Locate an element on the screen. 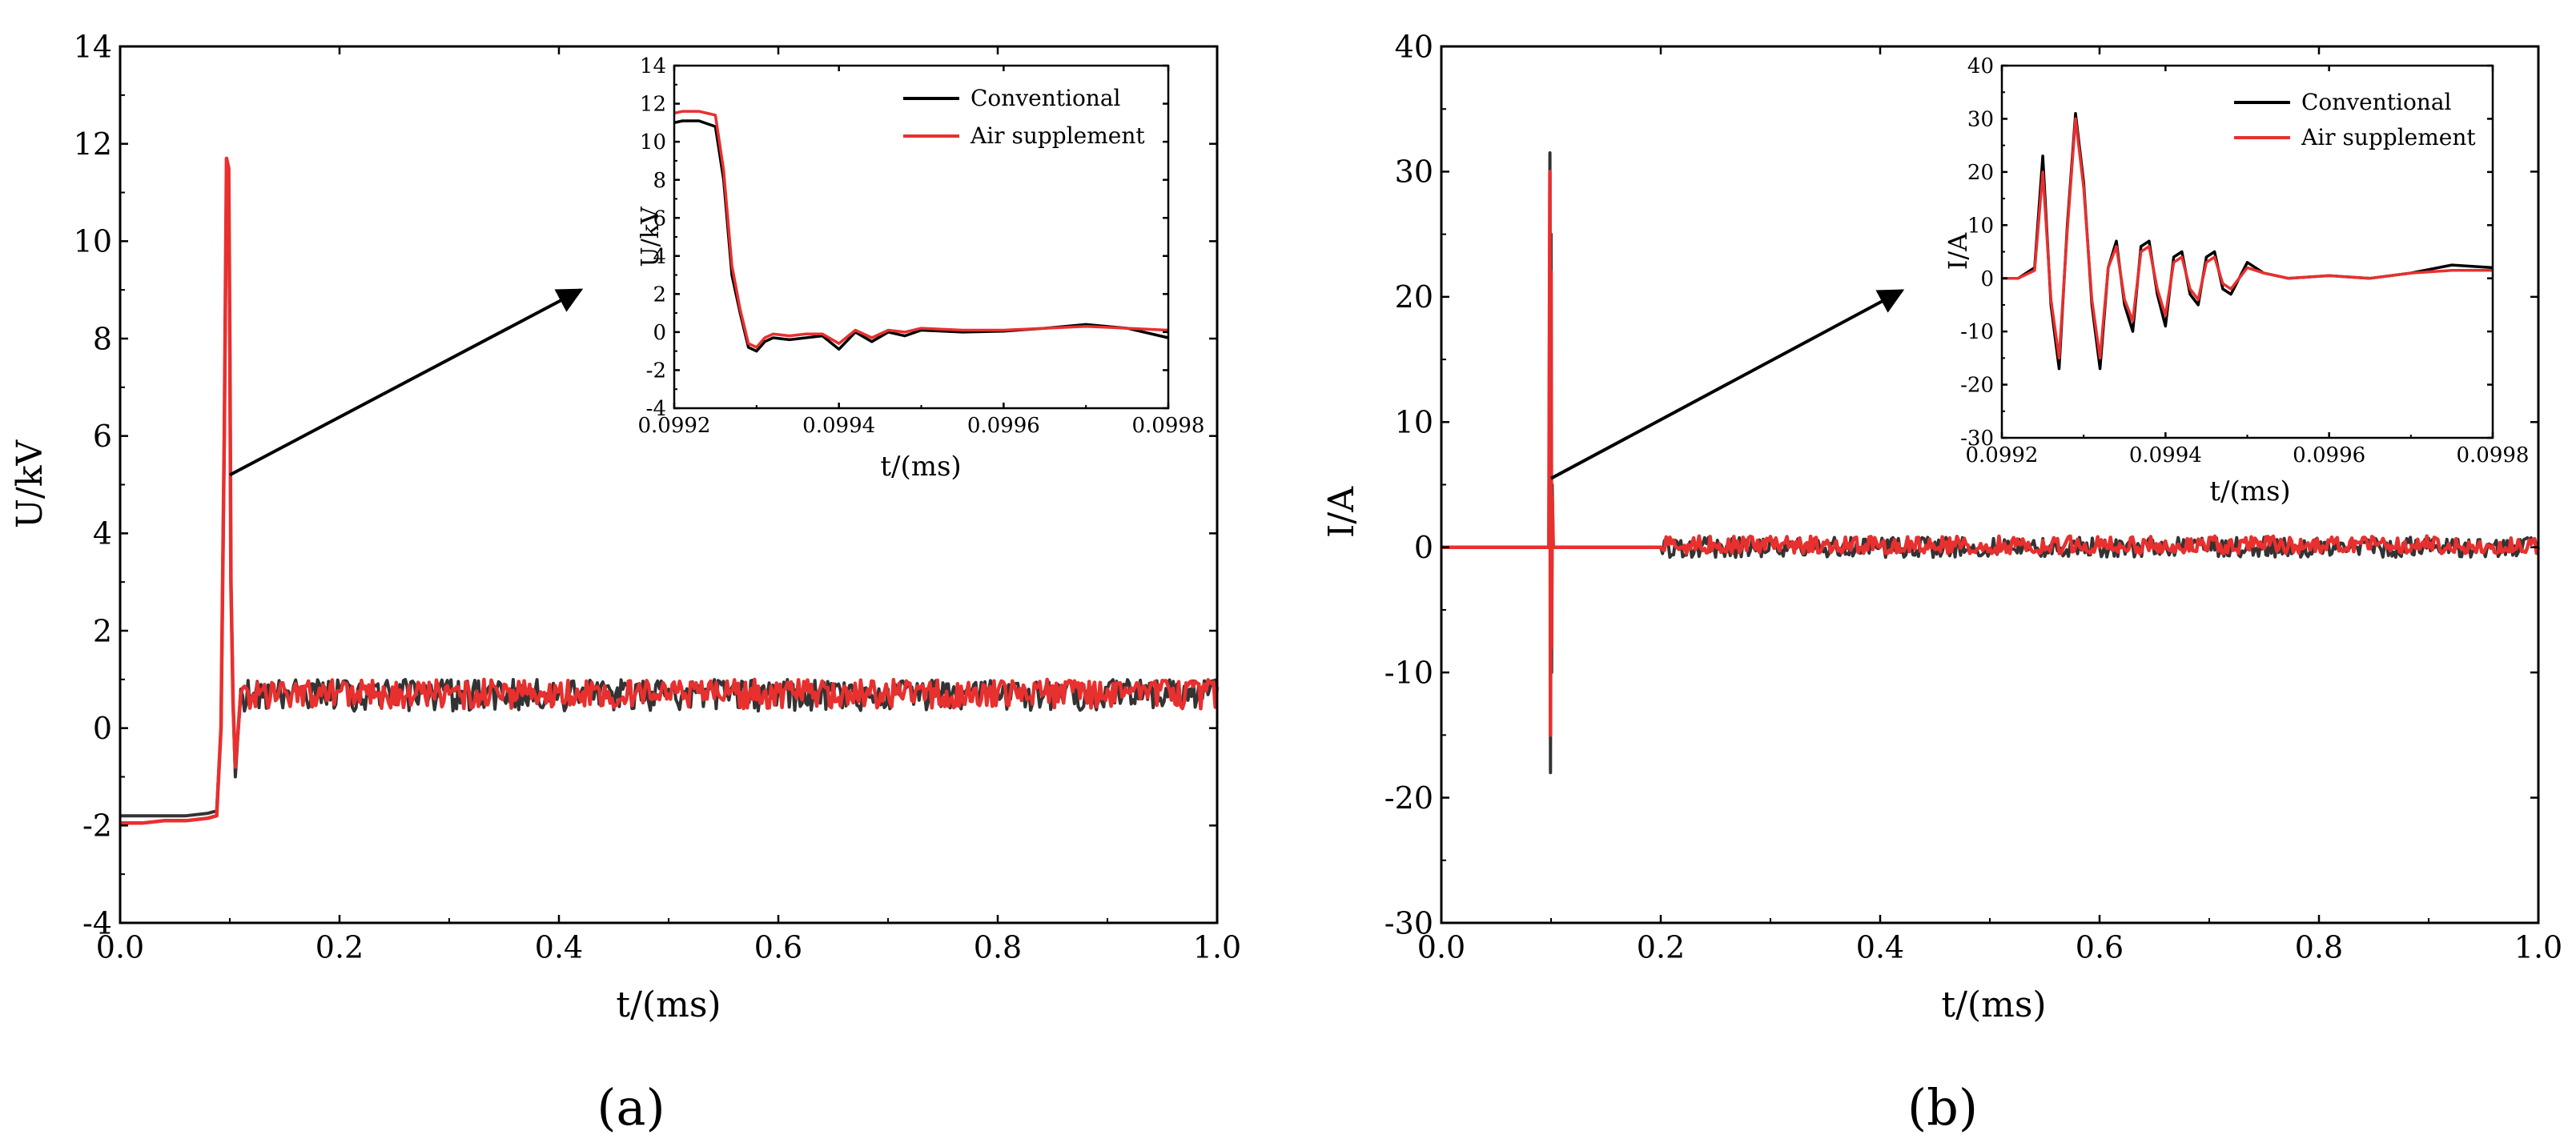  panel-a-label: (a) is located at coordinates (631, 1107).